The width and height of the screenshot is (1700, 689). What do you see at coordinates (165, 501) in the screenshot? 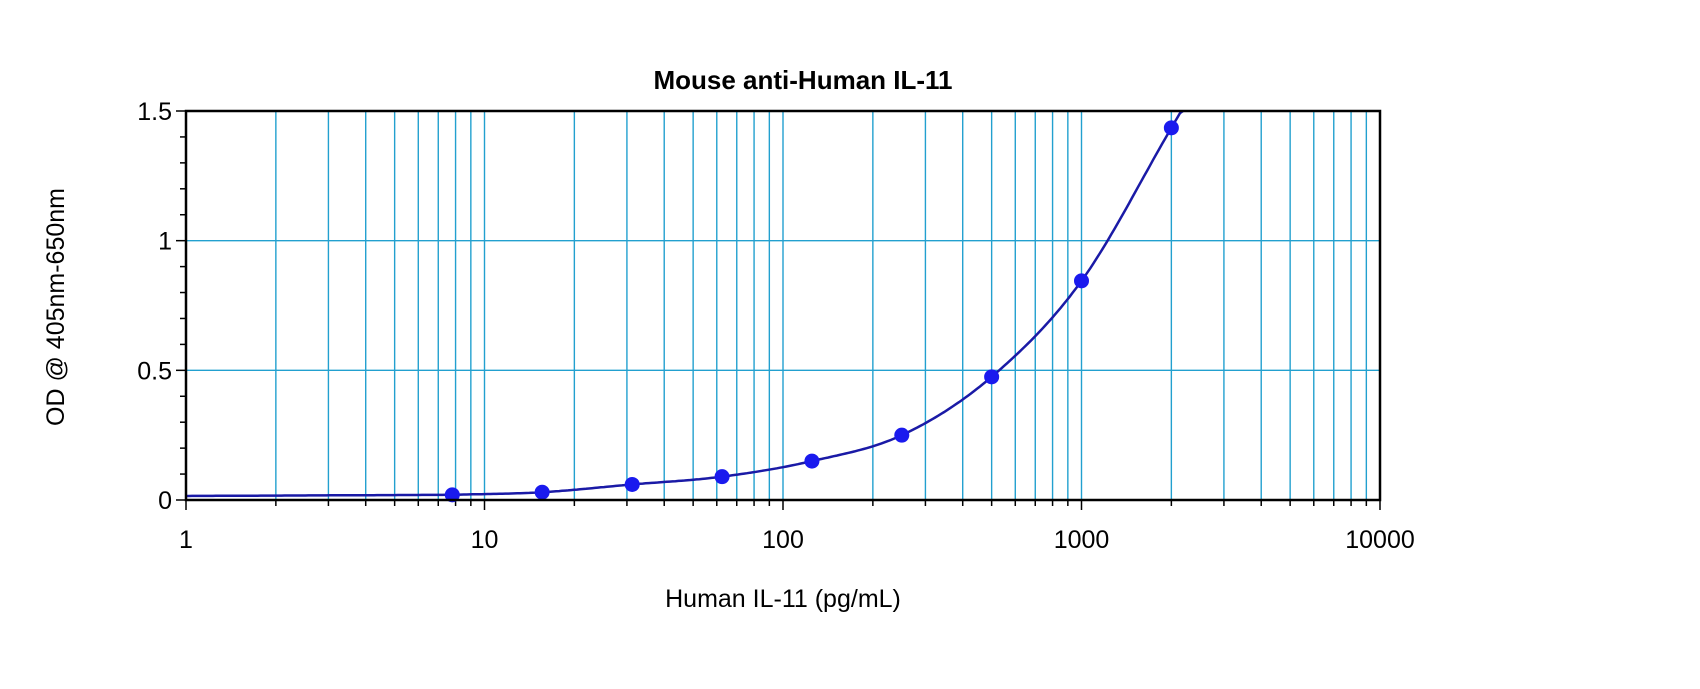
I see `y-tick-label: 0` at bounding box center [165, 501].